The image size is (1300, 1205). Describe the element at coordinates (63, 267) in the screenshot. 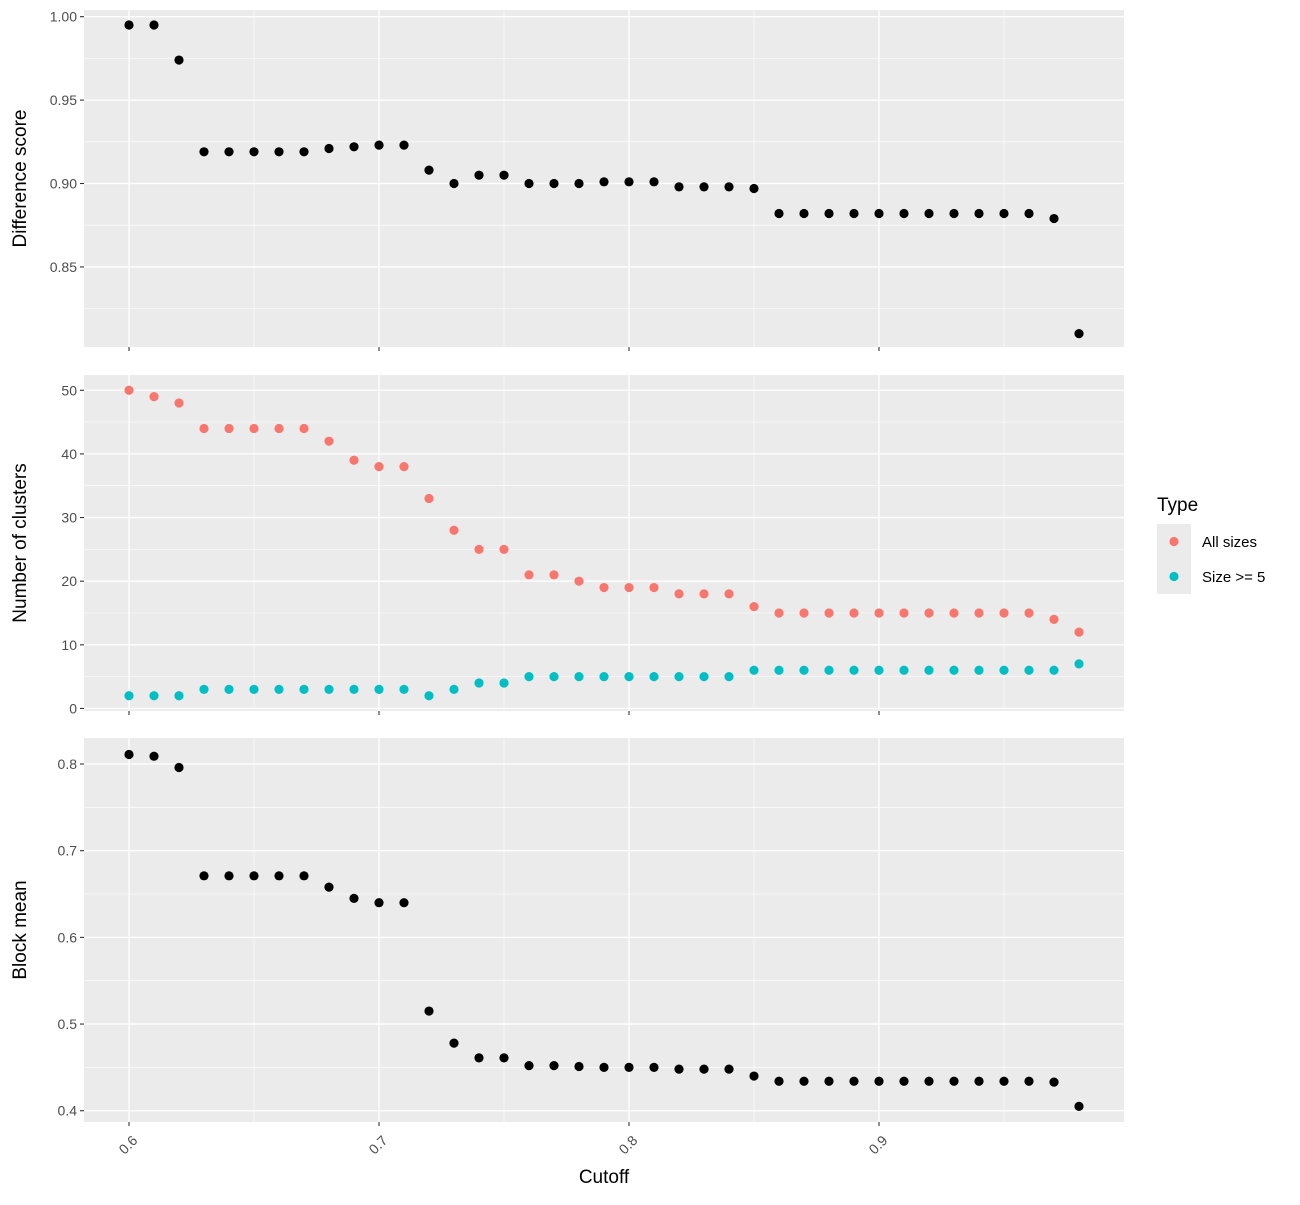

I see `y-tick-label: 0.85` at that location.